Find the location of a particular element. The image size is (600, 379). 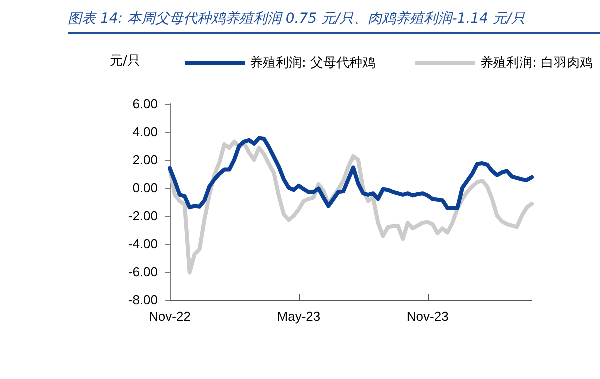

y-tick-label: -4.00 is located at coordinates (143, 244).